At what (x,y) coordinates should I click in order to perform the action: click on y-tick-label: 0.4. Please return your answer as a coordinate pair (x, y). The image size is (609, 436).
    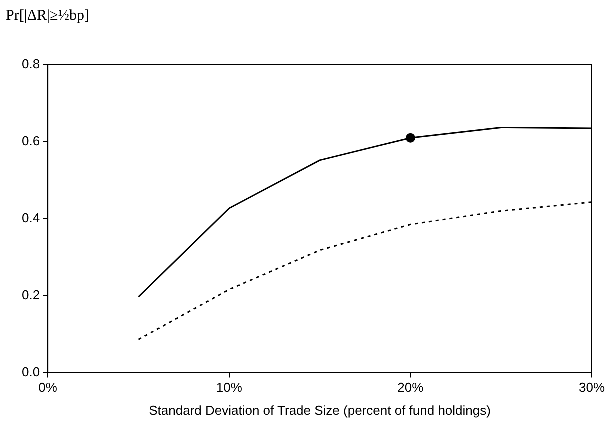
    Looking at the image, I should click on (31, 218).